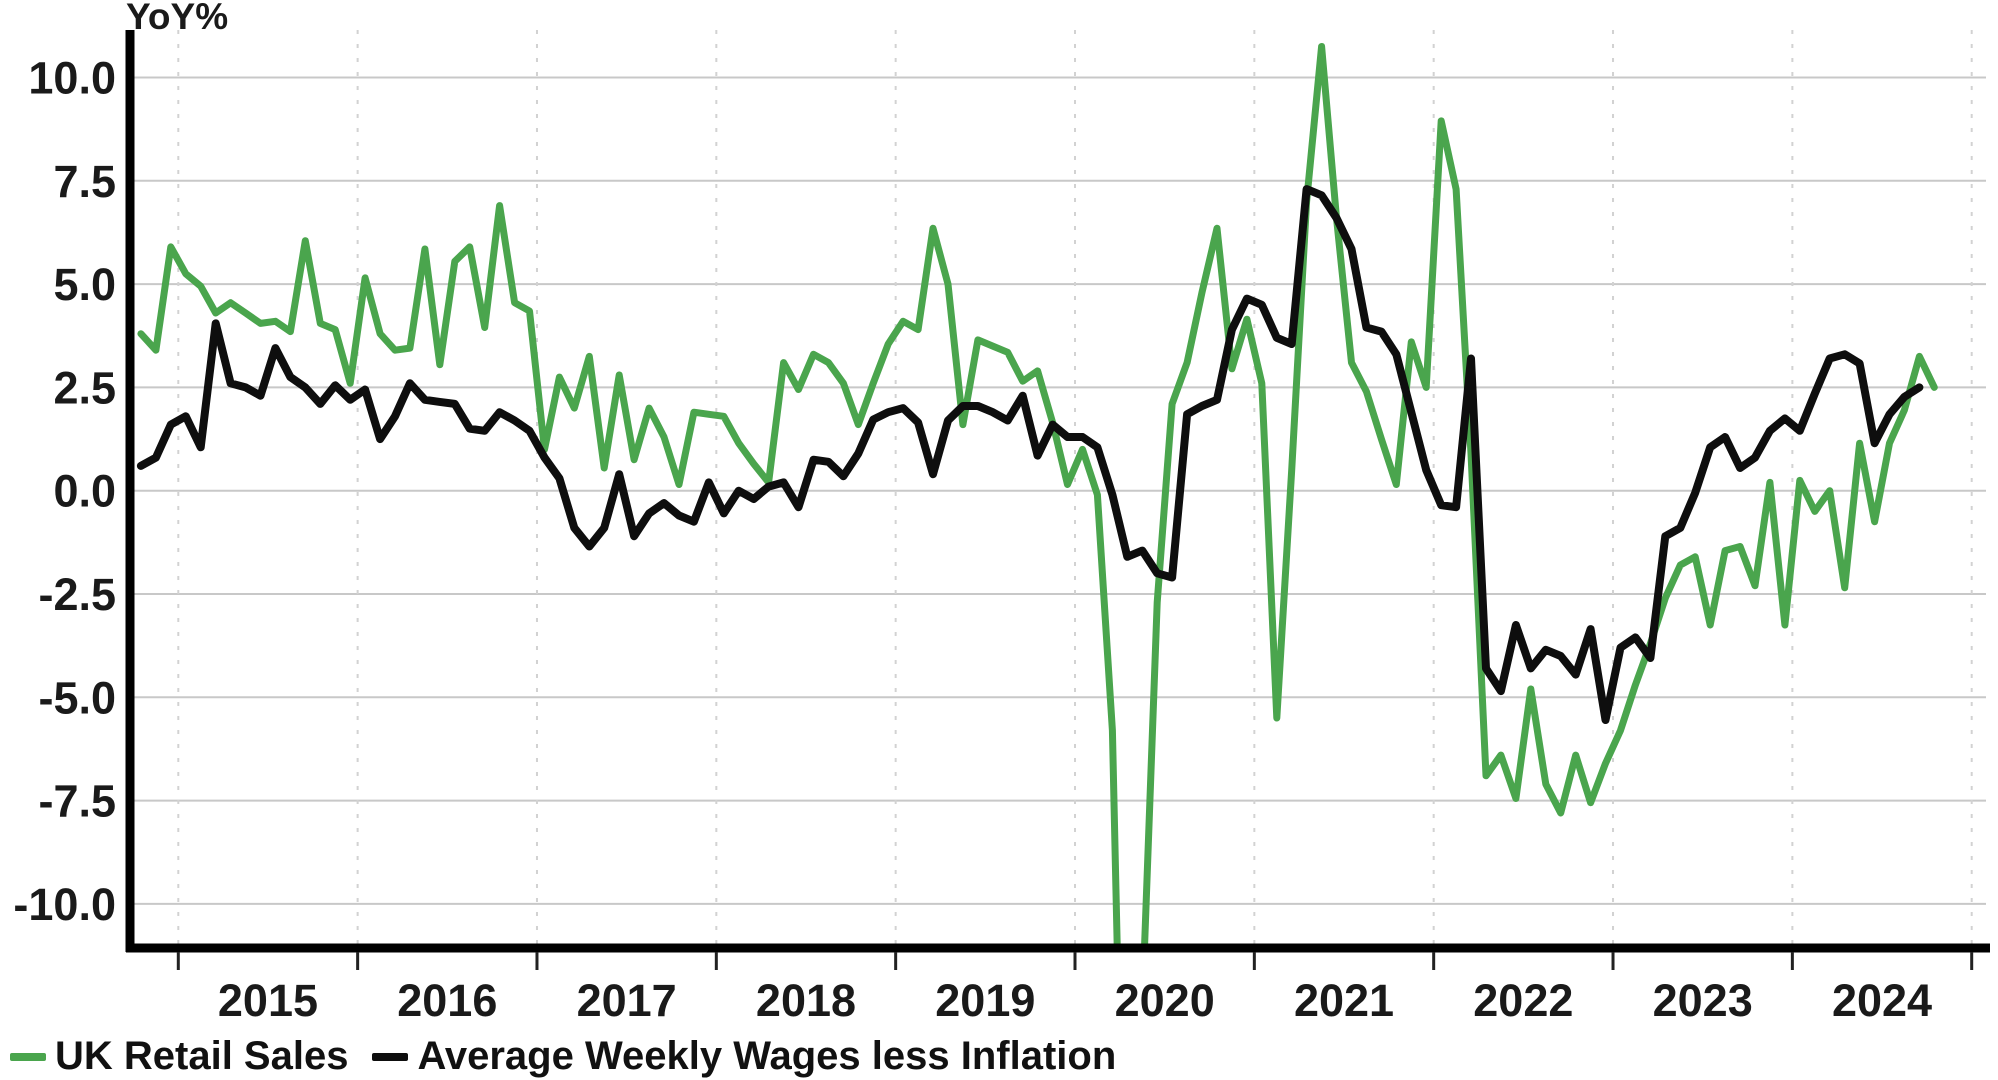 The height and width of the screenshot is (1080, 1998). I want to click on y-axis-title: YoY%, so click(177, 18).